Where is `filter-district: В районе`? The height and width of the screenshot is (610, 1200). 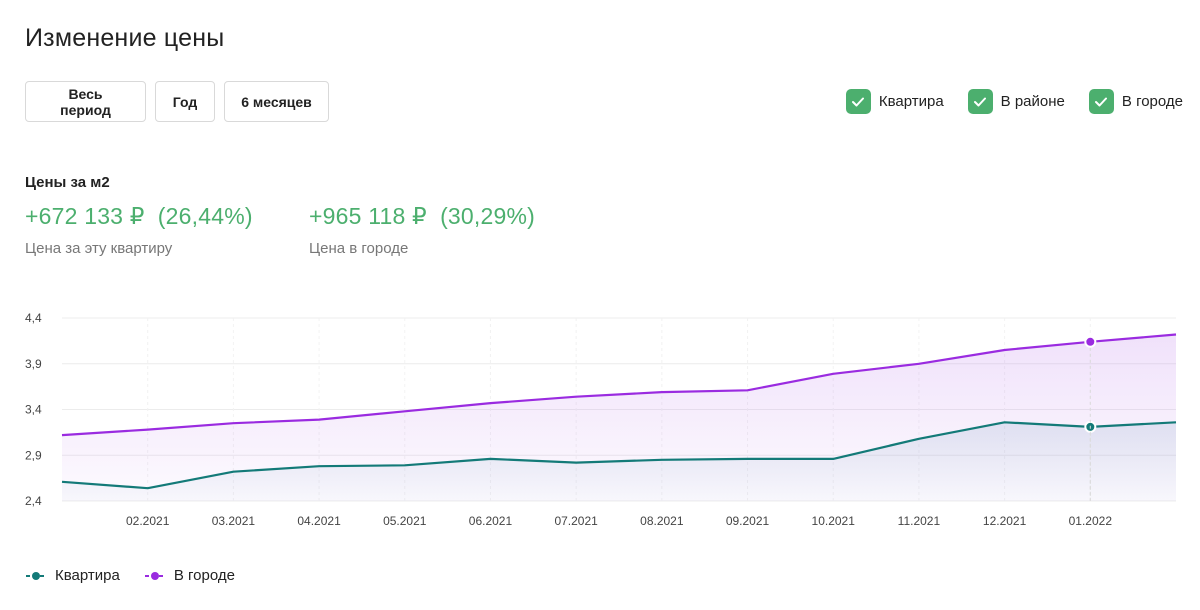 filter-district: В районе is located at coordinates (1016, 101).